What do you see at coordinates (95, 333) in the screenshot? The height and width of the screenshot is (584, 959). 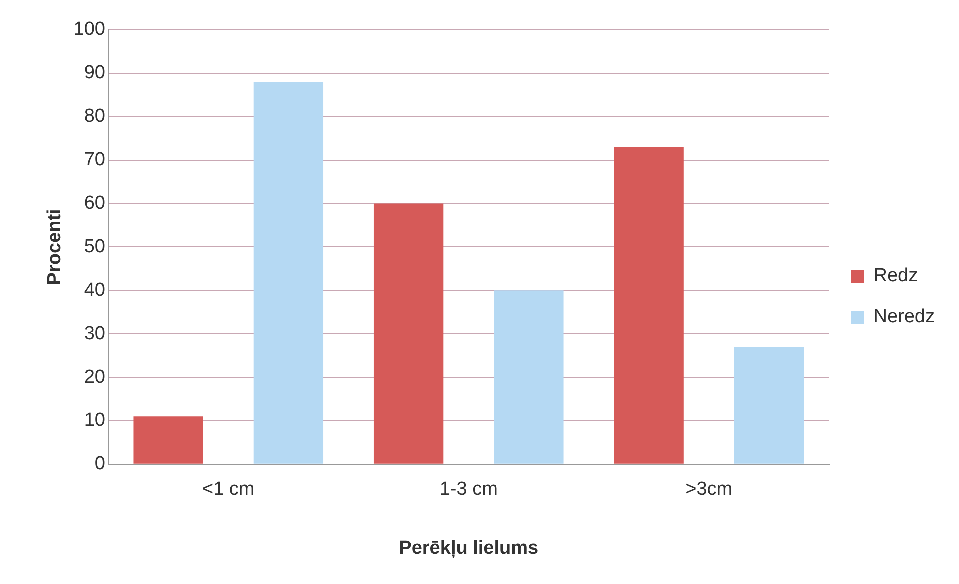 I see `y-tick-label: 30` at bounding box center [95, 333].